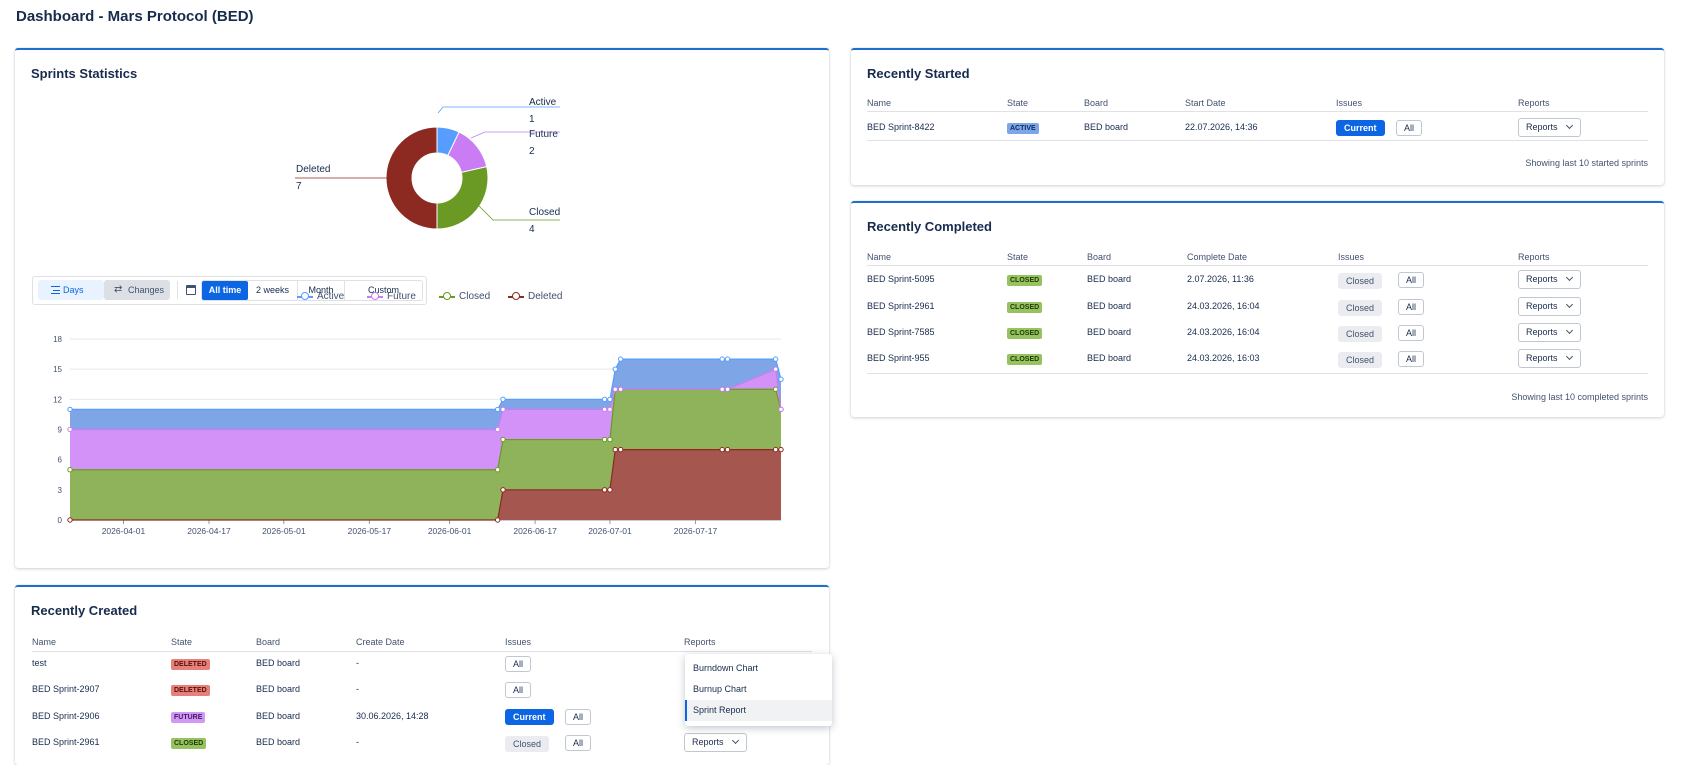  I want to click on column-header-state: State, so click(1018, 257).